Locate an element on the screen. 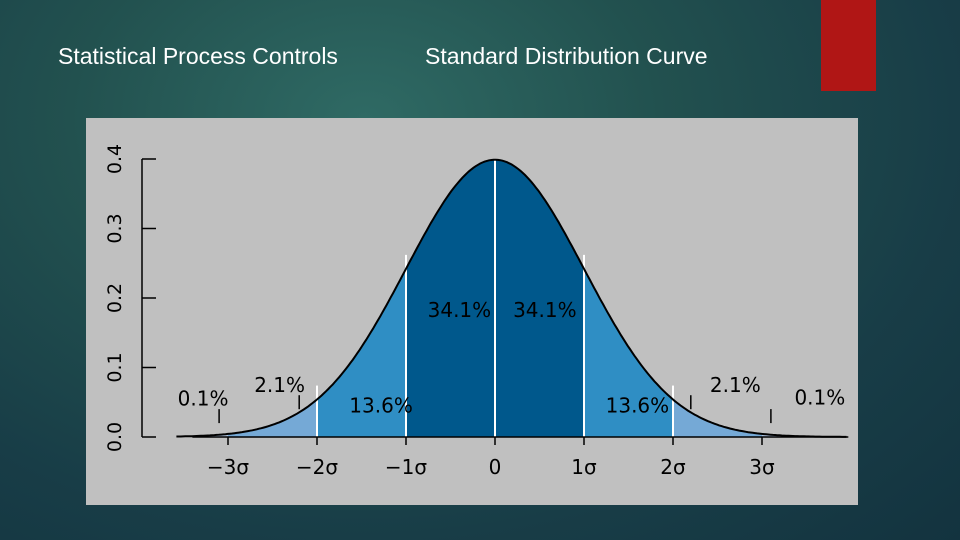 This screenshot has height=540, width=960. x-tick-label: 0 is located at coordinates (495, 467).